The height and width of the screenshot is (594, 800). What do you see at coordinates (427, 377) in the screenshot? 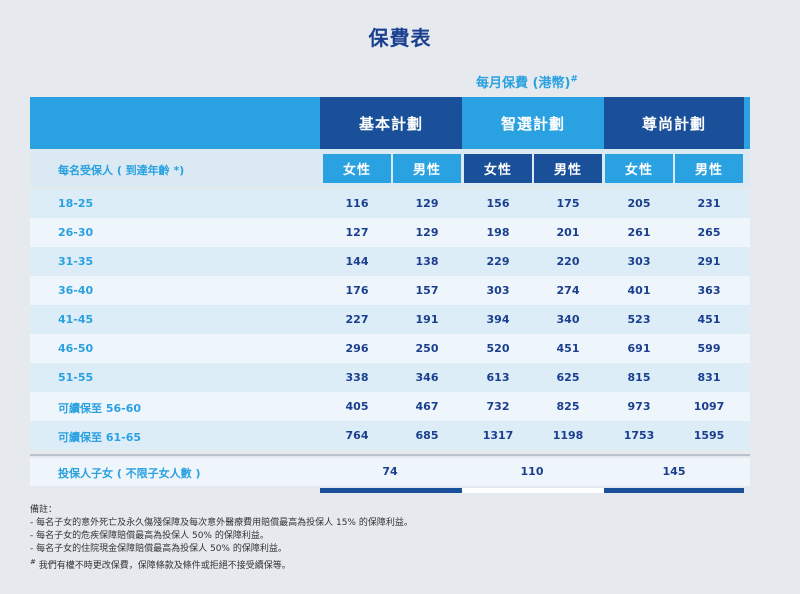
I see `premium-cell: 346` at bounding box center [427, 377].